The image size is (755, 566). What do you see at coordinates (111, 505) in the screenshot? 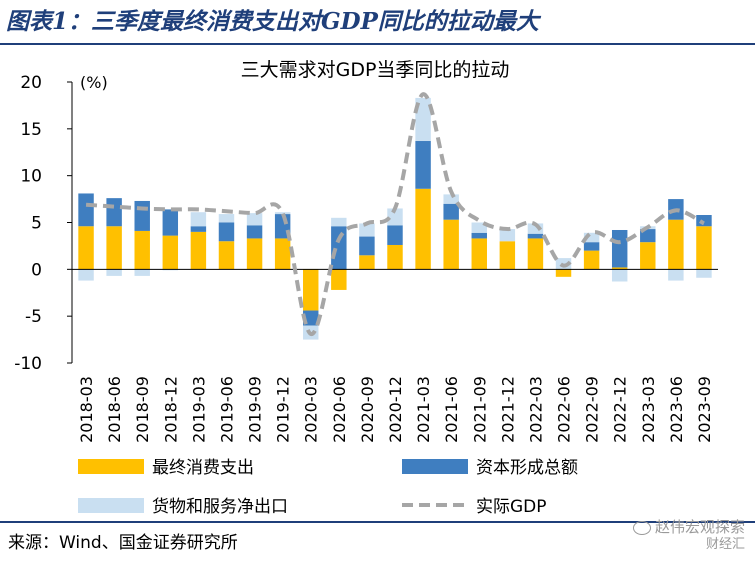
I see `legend-swatch` at bounding box center [111, 505].